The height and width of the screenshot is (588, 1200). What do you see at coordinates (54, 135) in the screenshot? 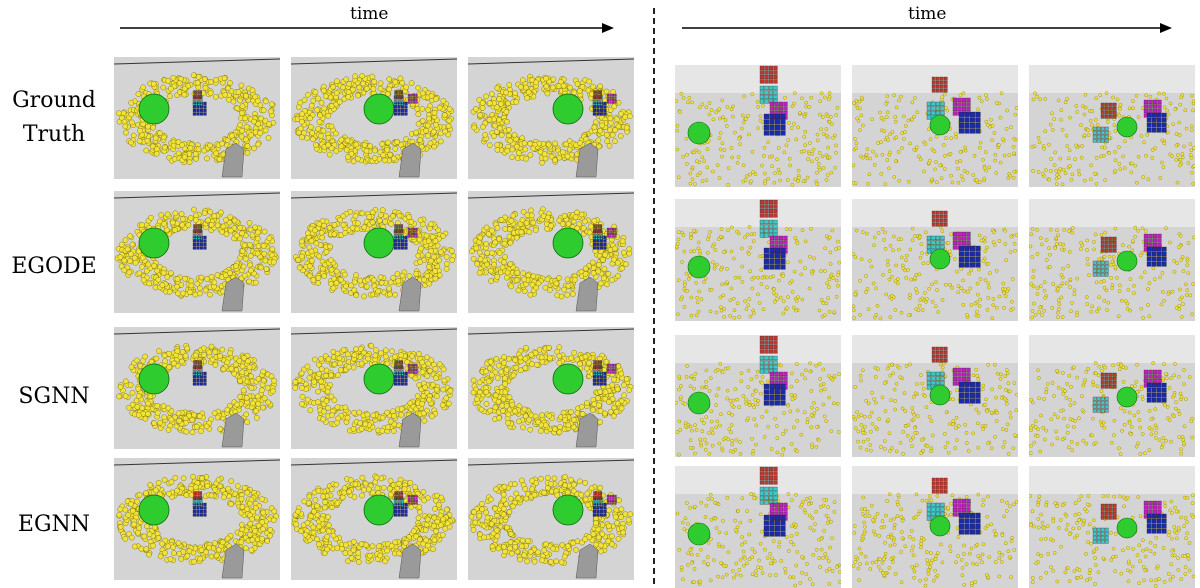
I see `row-label-line: Truth` at bounding box center [54, 135].